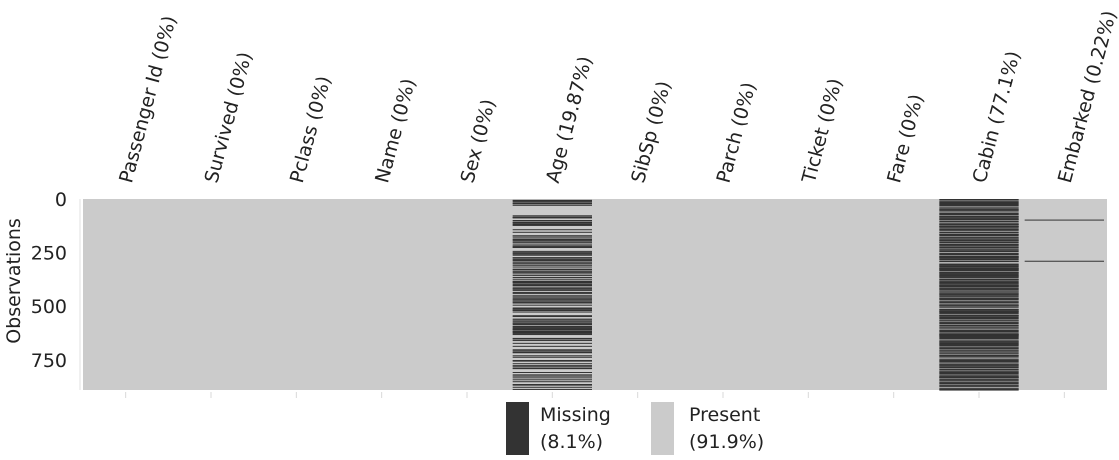  Describe the element at coordinates (724, 415) in the screenshot. I see `legend-label-present: Present` at that location.